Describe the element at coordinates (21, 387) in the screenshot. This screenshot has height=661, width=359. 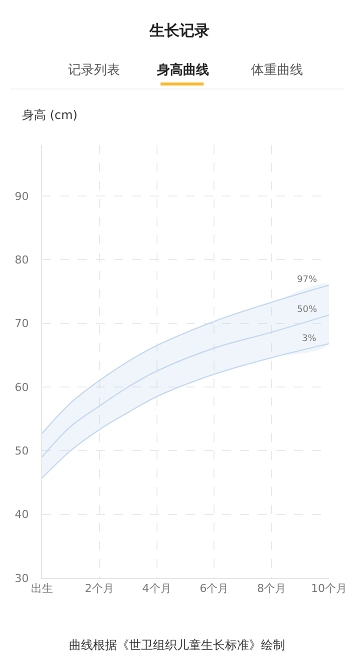
I see `y-tick-label: 60` at that location.